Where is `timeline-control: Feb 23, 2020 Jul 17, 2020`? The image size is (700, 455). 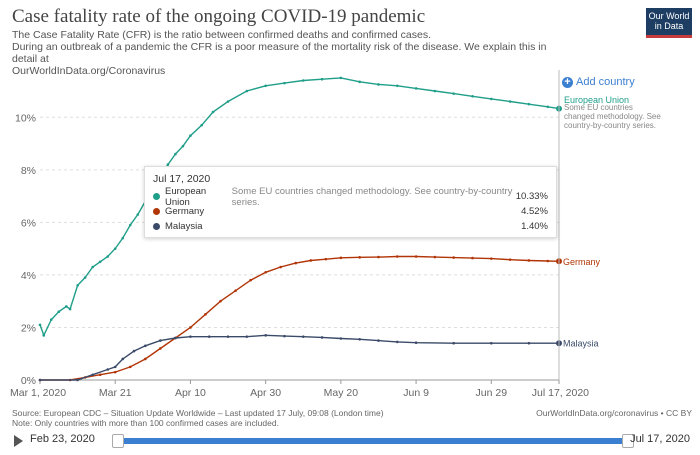
timeline-control: Feb 23, 2020 Jul 17, 2020 is located at coordinates (350, 441).